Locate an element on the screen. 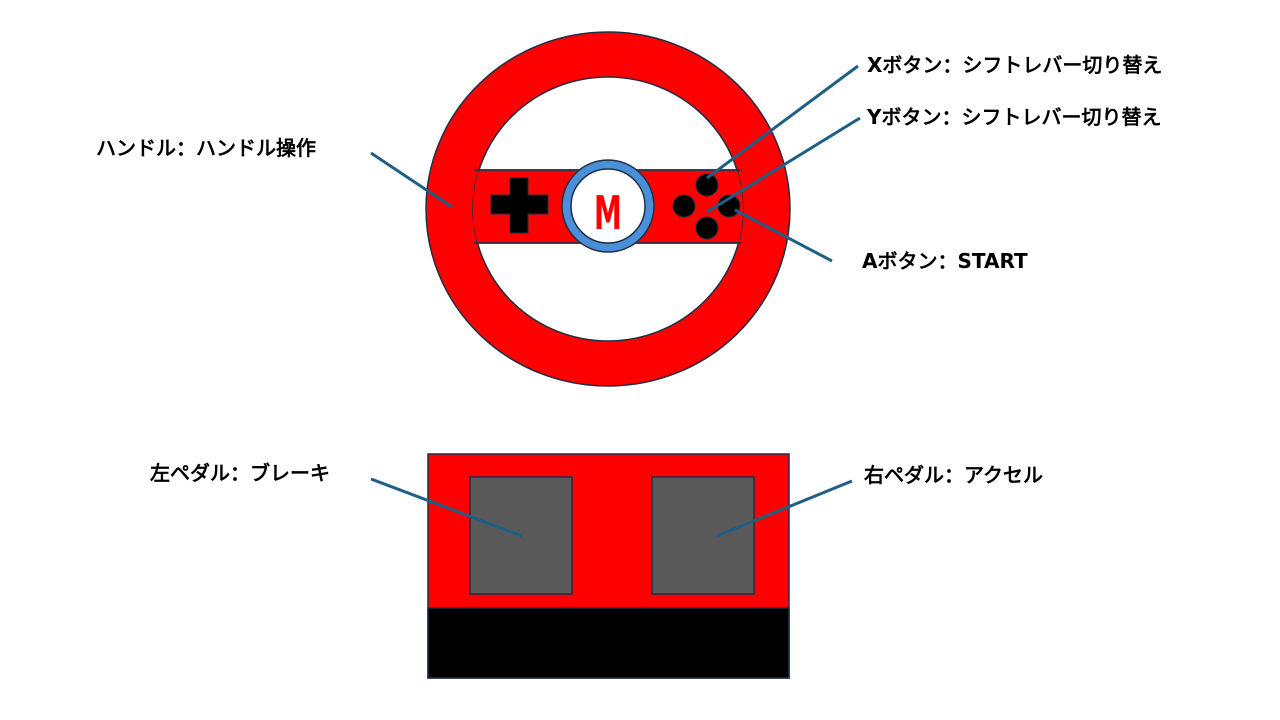 Image resolution: width=1280 pixels, height=720 pixels. leader-y is located at coordinates (783, 165).